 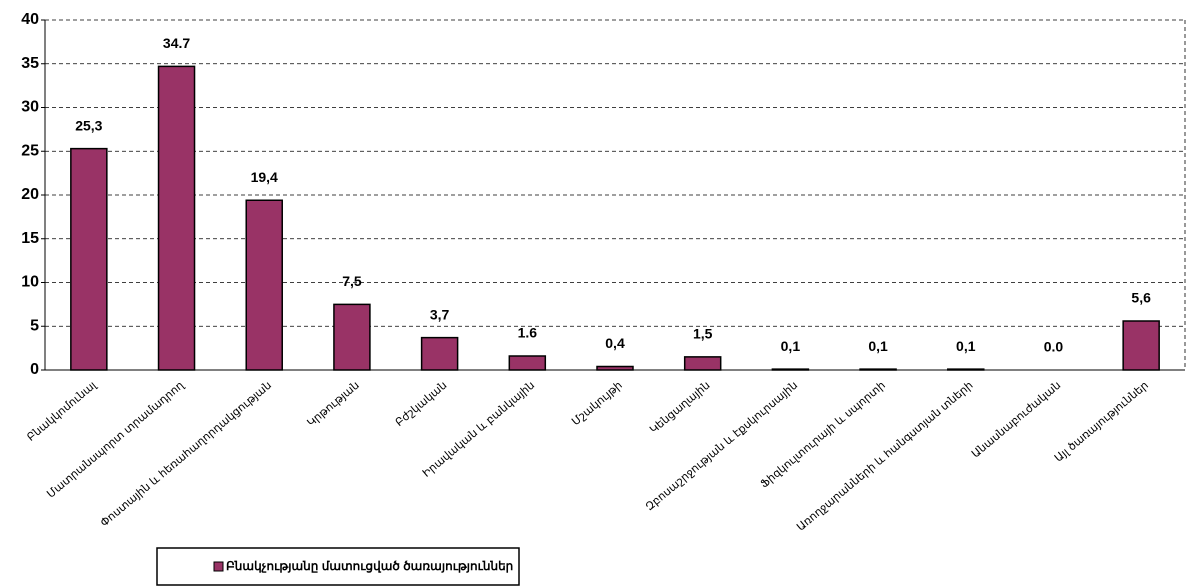 What do you see at coordinates (597, 403) in the screenshot?
I see `x-tick-label: Մշակույթի` at bounding box center [597, 403].